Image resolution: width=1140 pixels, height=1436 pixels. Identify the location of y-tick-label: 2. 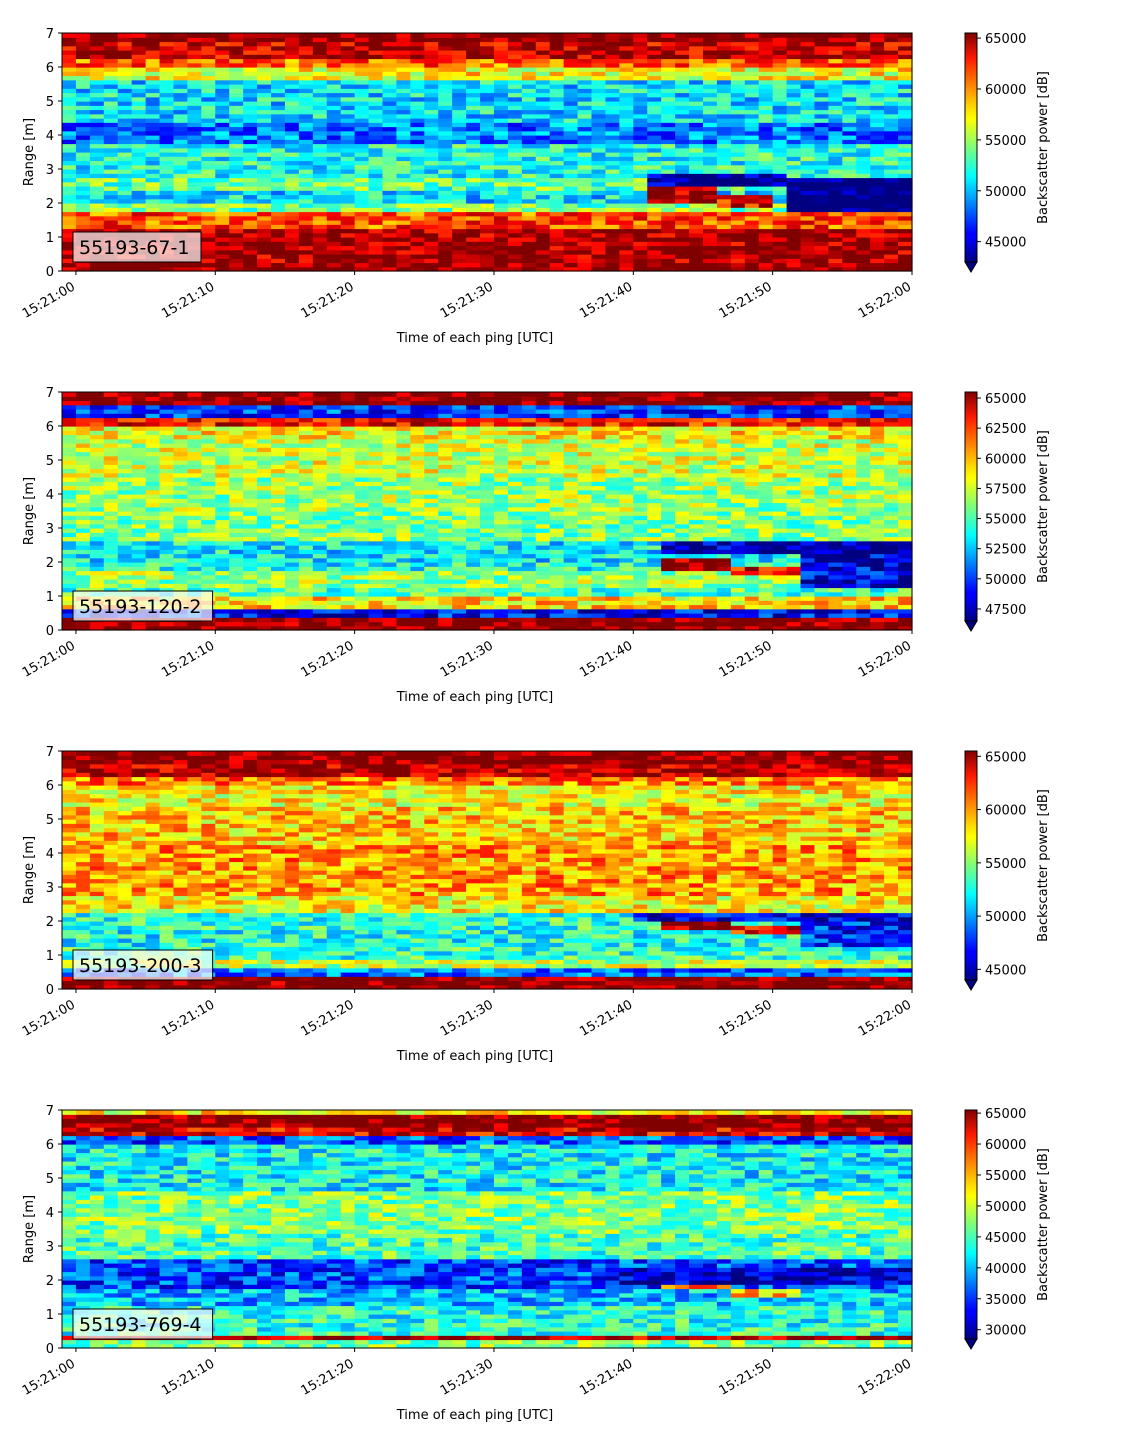
(50, 204).